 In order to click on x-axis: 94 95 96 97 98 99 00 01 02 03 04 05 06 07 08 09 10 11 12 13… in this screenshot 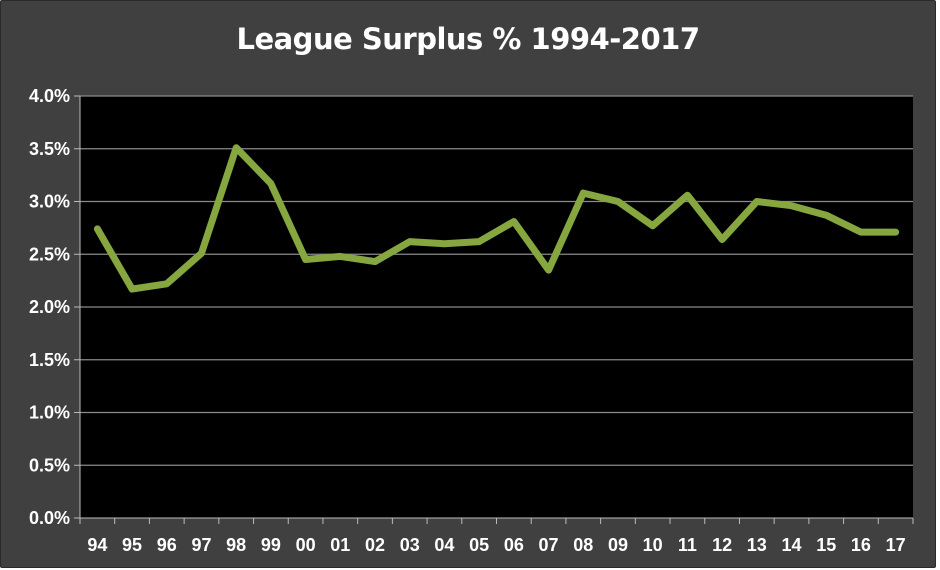, I will do `click(496, 536)`.